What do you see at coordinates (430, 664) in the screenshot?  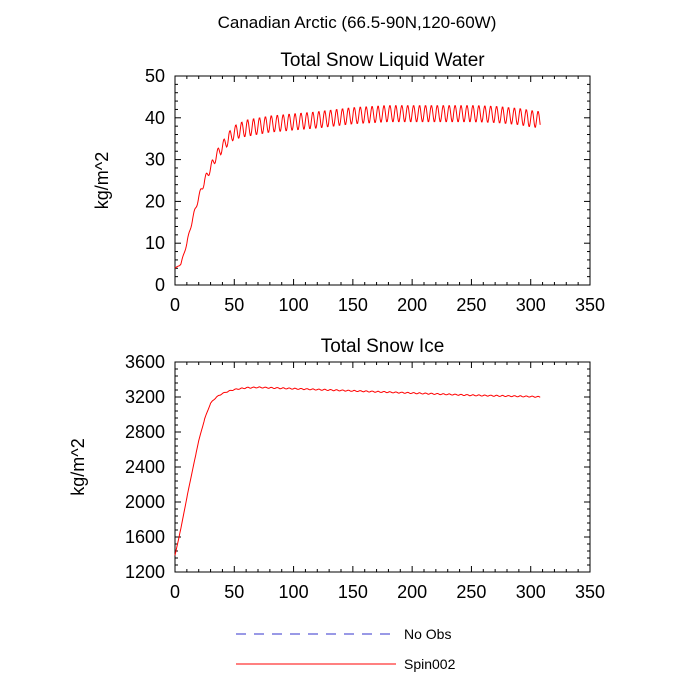 I see `legend-label-spin002: Spin002` at bounding box center [430, 664].